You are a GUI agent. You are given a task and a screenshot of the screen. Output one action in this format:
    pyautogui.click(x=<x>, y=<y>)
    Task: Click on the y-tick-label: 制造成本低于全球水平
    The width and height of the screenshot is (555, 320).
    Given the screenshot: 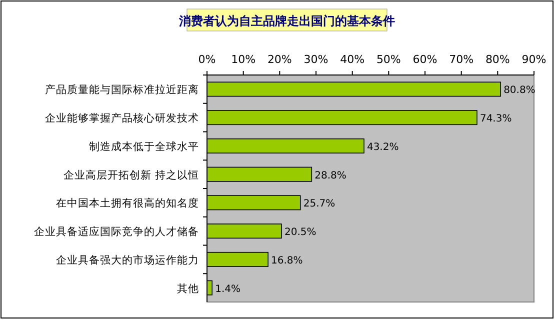 What is the action you would take?
    pyautogui.click(x=144, y=146)
    